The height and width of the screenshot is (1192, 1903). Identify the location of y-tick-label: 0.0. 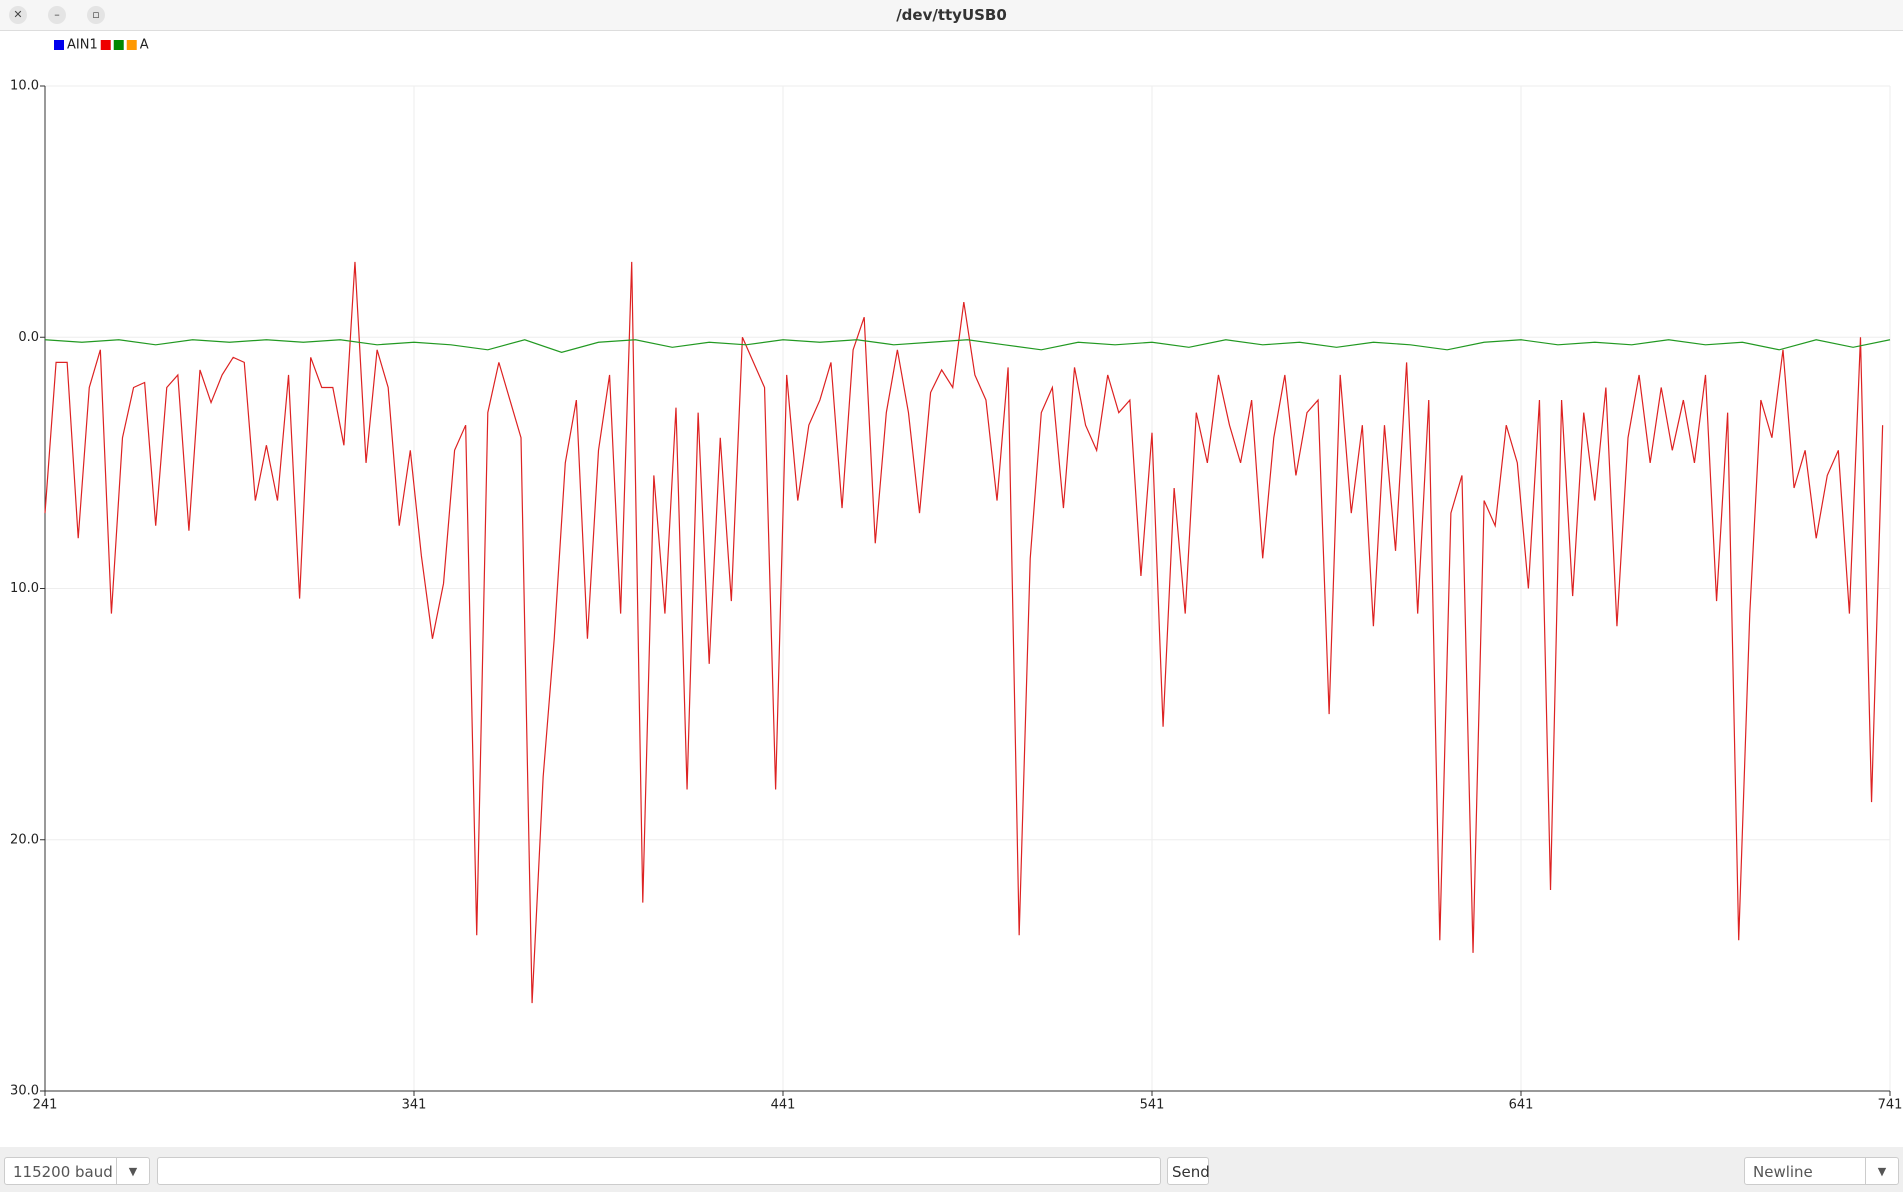
(28, 337).